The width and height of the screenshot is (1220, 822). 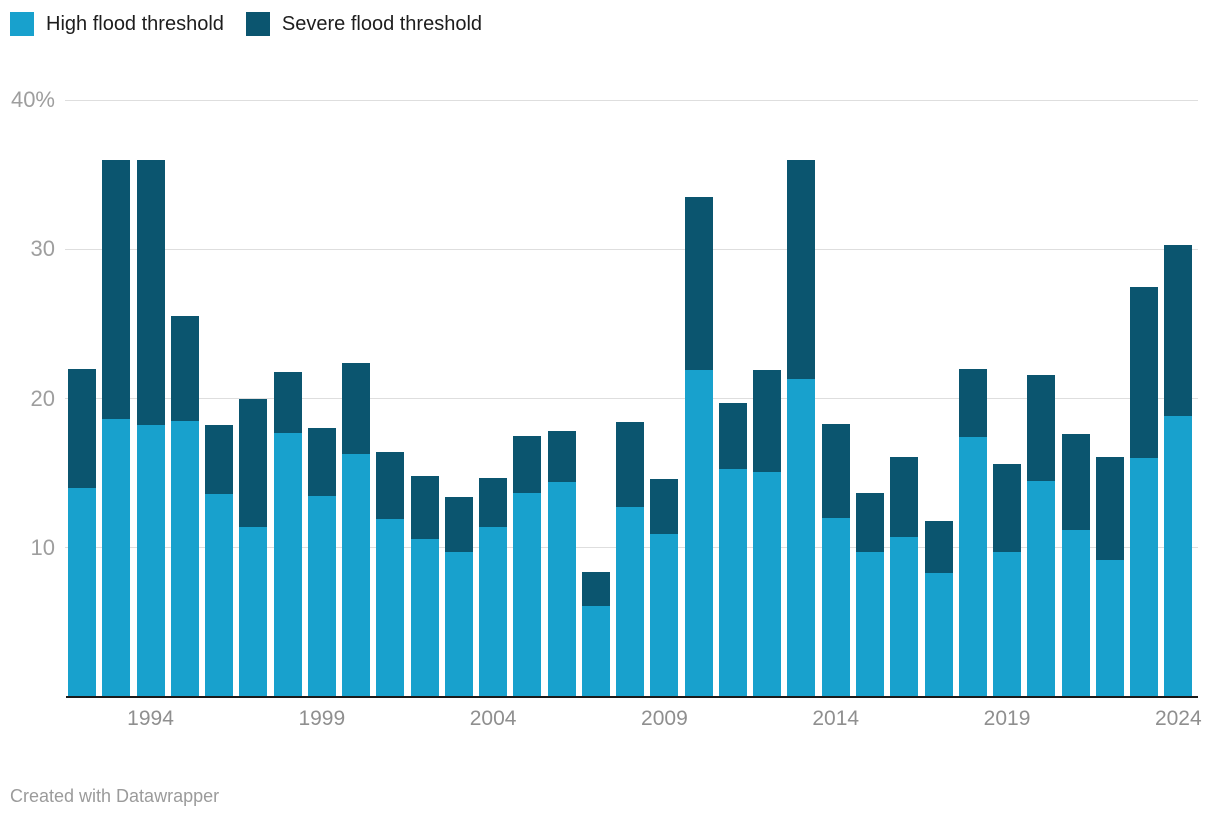 I want to click on bar-severe-2006, so click(x=561, y=457).